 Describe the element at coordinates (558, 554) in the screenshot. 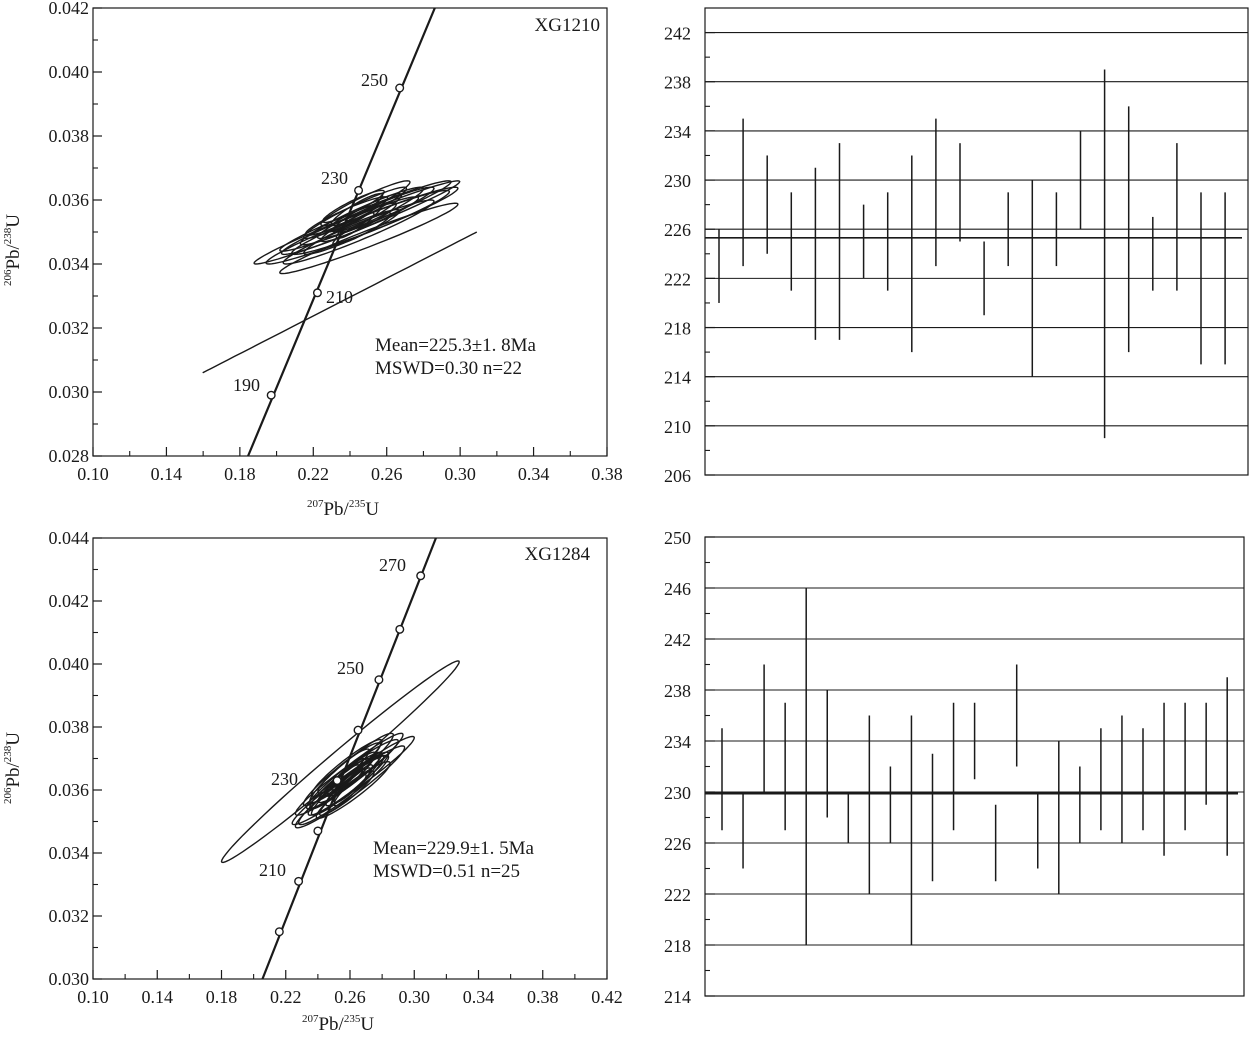

I see `sample-label: XG1284` at that location.